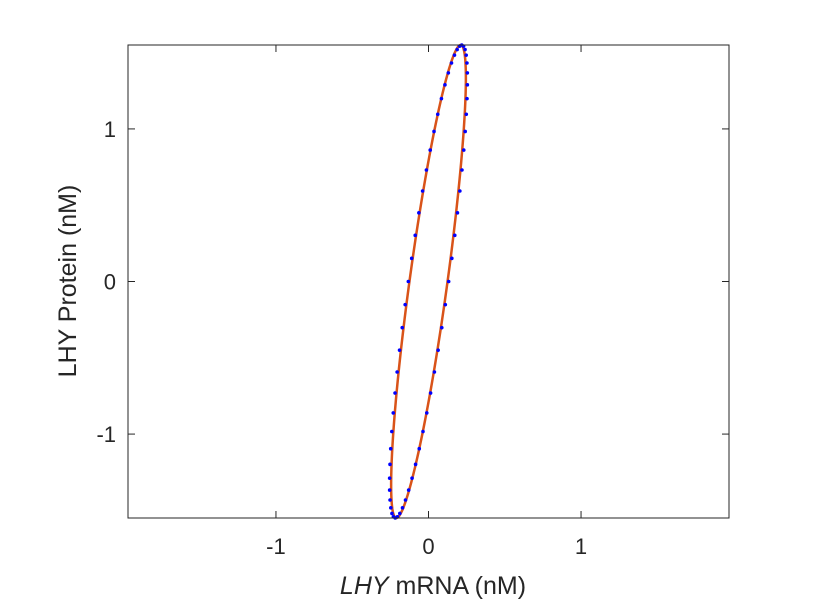 The height and width of the screenshot is (606, 830). What do you see at coordinates (581, 546) in the screenshot?
I see `x-tick-label: 1` at bounding box center [581, 546].